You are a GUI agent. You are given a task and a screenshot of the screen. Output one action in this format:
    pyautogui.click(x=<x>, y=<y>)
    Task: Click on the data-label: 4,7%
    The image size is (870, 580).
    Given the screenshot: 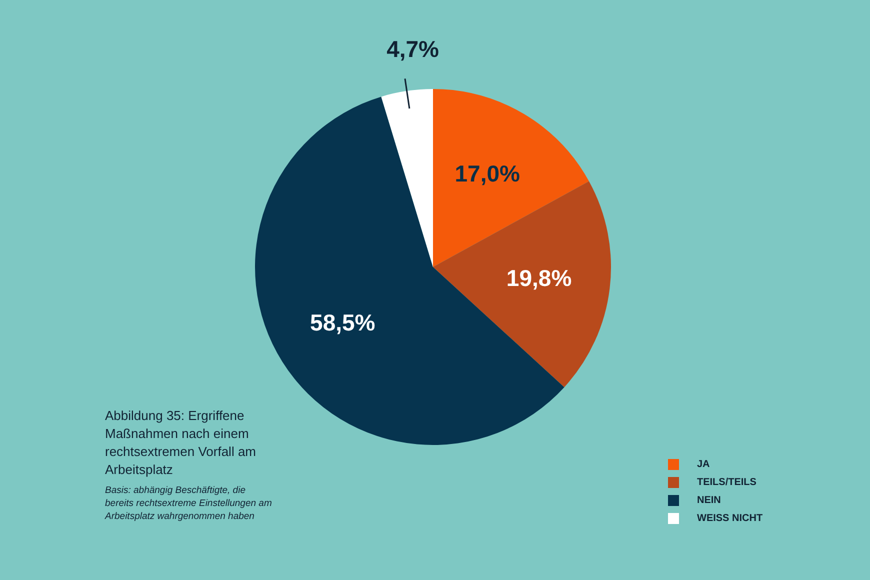 What is the action you would take?
    pyautogui.click(x=413, y=49)
    